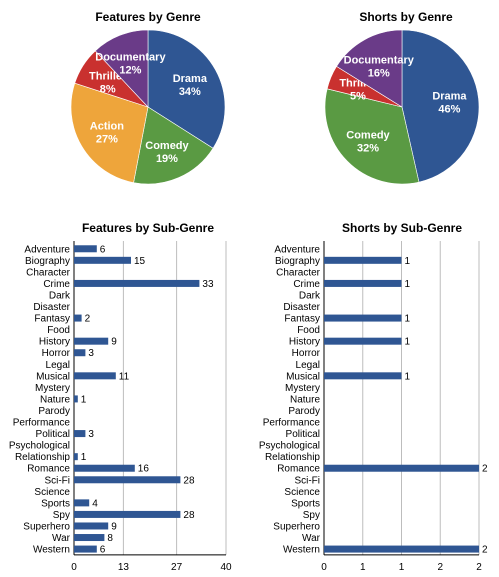 The width and height of the screenshot is (499, 577). I want to click on shorts-pie-slice-drama, so click(440, 106).